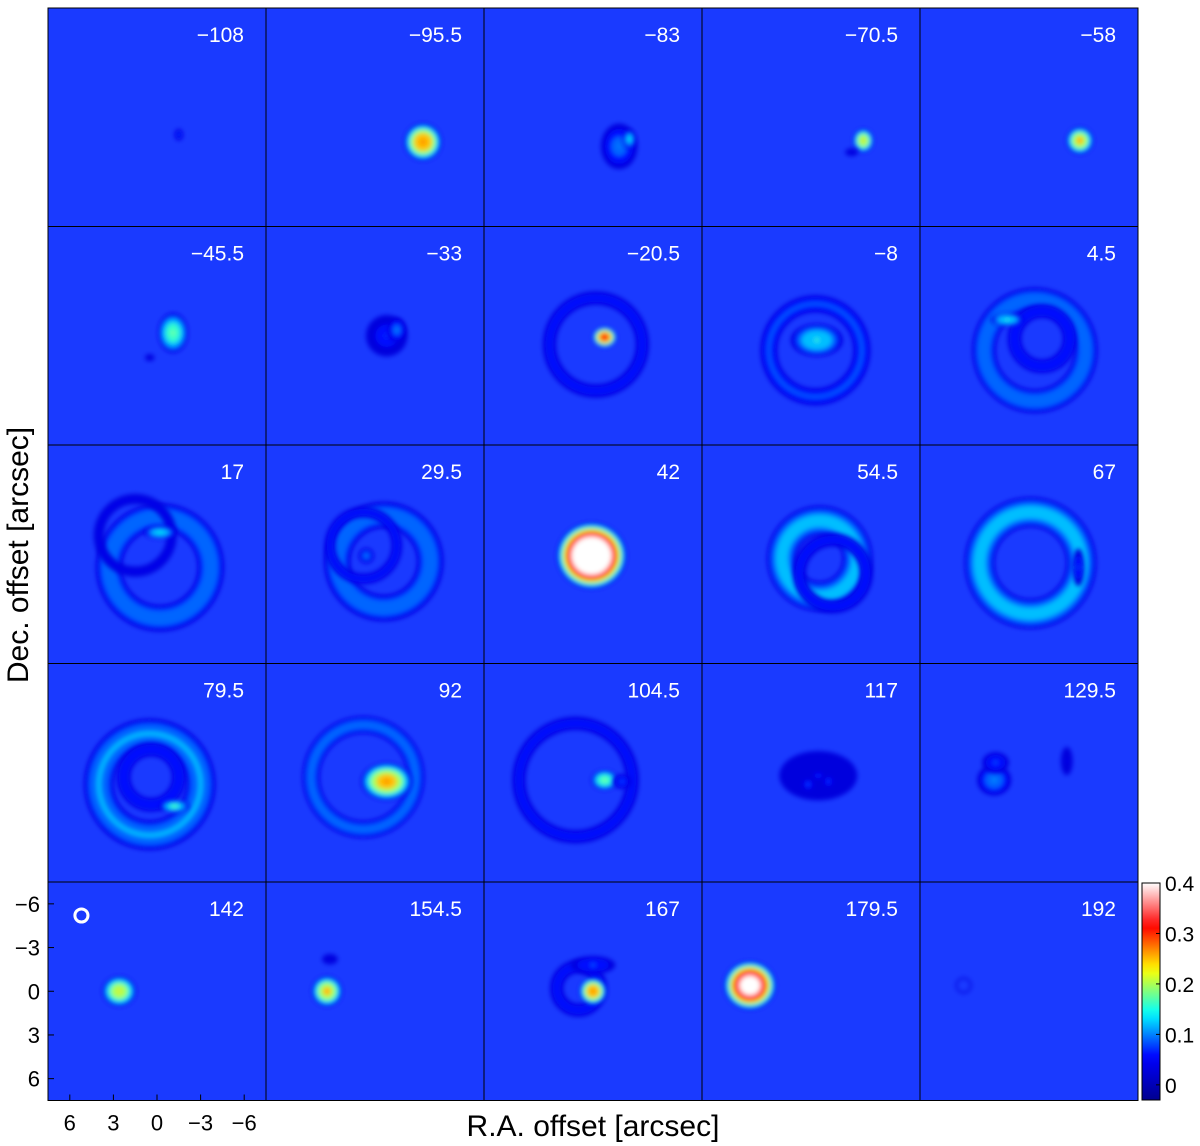  I want to click on velocity-label: −8, so click(886, 254).